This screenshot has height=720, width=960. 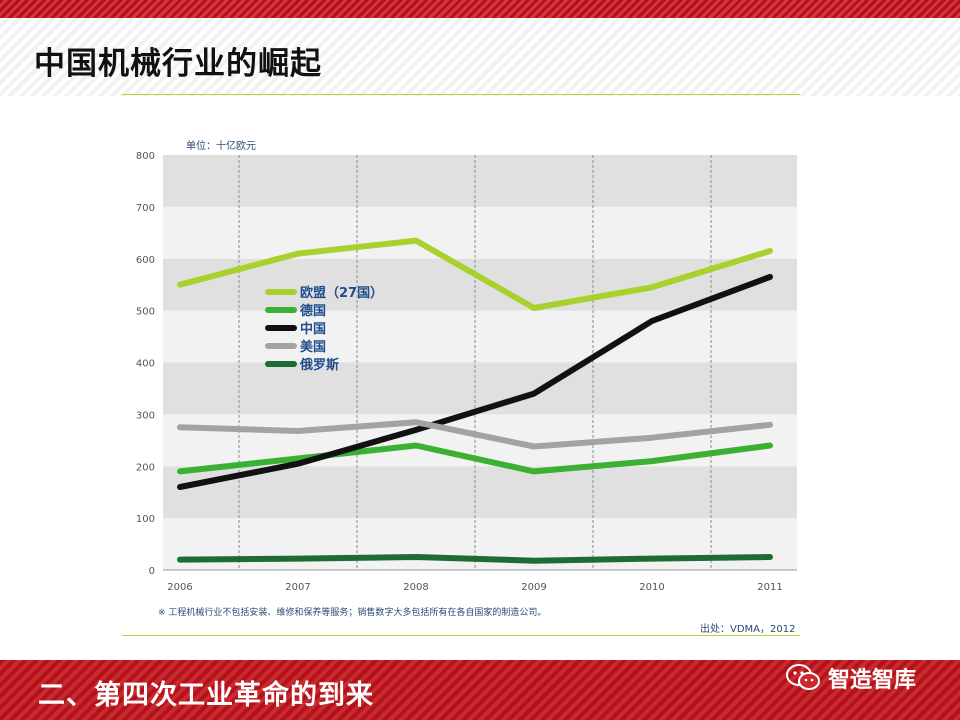 I want to click on legend-label-1: 德国, so click(x=313, y=311).